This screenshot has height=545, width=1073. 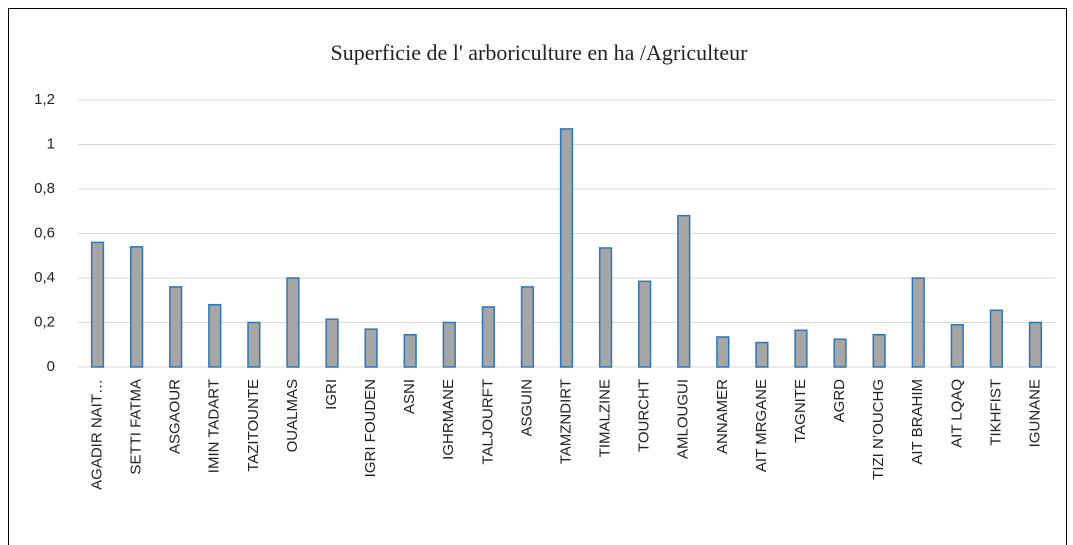 I want to click on x-tick-label: TIKHFIST, so click(x=995, y=412).